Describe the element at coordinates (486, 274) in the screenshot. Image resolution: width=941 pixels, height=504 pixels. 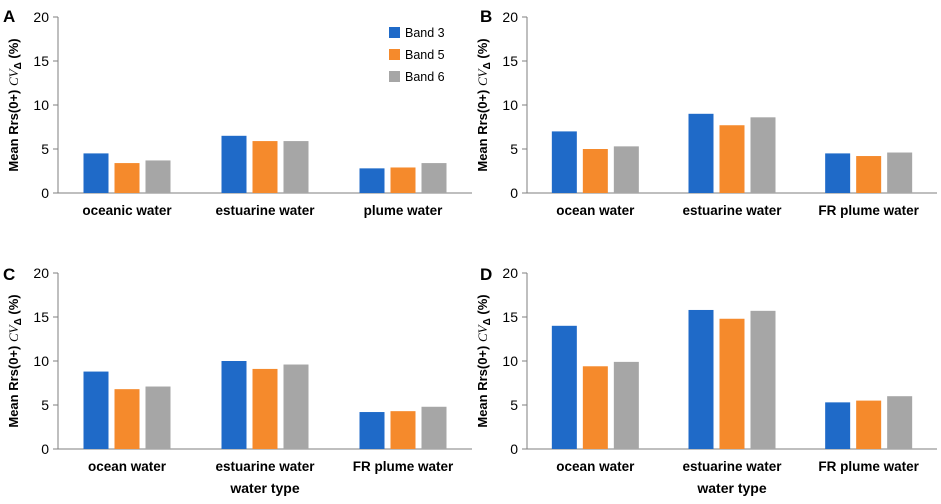
I see `panel-label: D` at that location.